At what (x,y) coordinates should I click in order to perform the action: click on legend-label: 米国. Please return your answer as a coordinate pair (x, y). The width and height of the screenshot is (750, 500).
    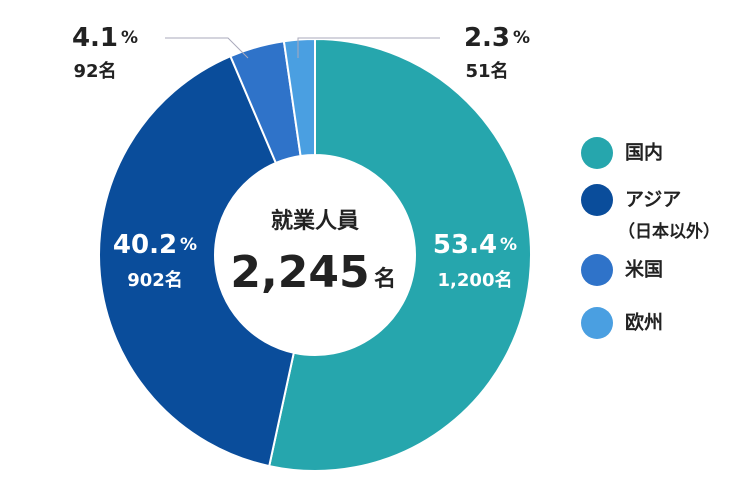
    Looking at the image, I should click on (644, 269).